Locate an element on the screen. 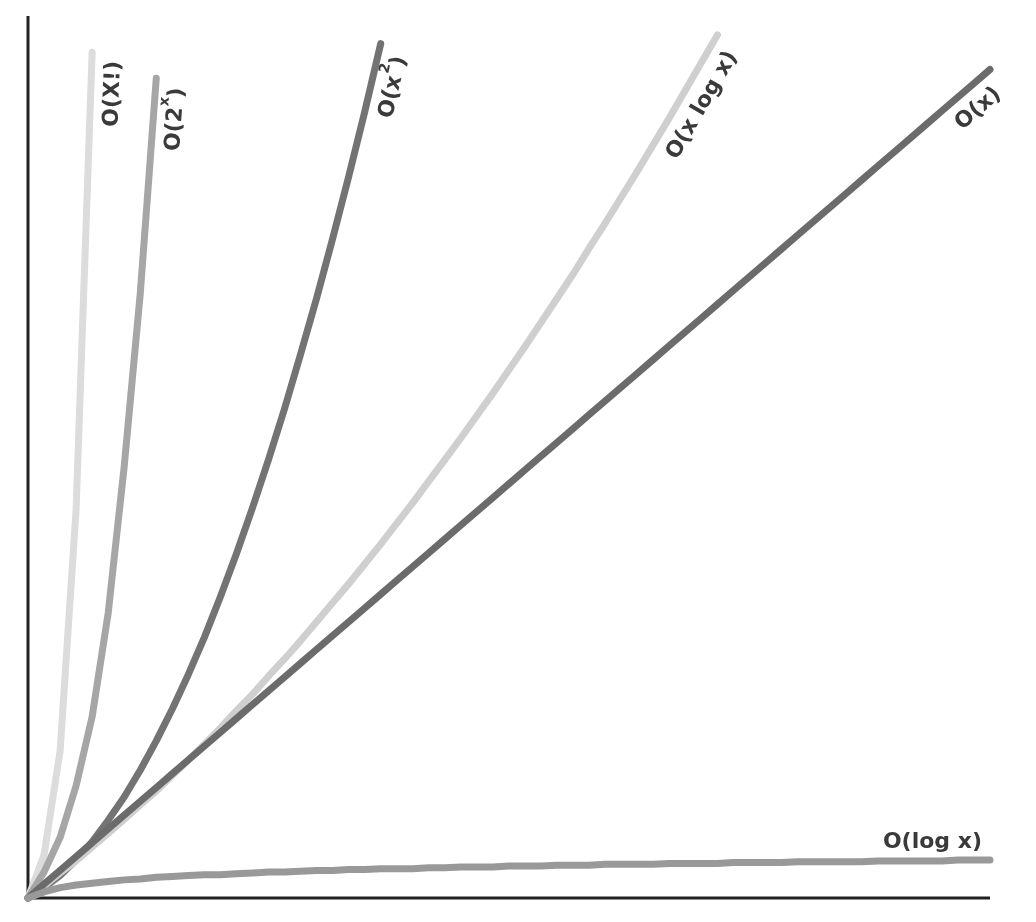 This screenshot has width=1036, height=922. series-label: O(log x) is located at coordinates (932, 841).